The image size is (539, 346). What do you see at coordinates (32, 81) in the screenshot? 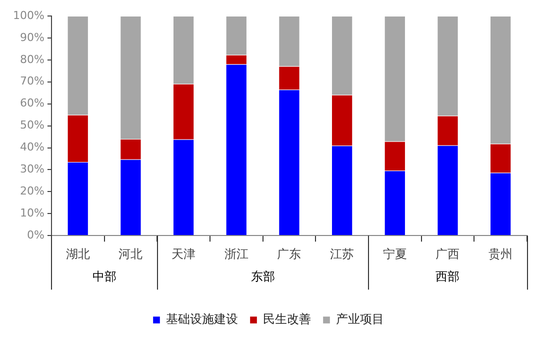
I see `y-tick-label: 70%` at bounding box center [32, 81].